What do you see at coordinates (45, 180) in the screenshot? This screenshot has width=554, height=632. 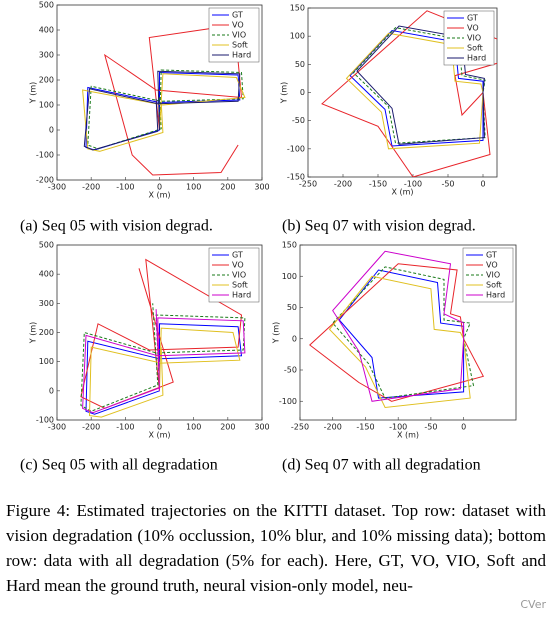 I see `y-tick-label: -200` at bounding box center [45, 180].